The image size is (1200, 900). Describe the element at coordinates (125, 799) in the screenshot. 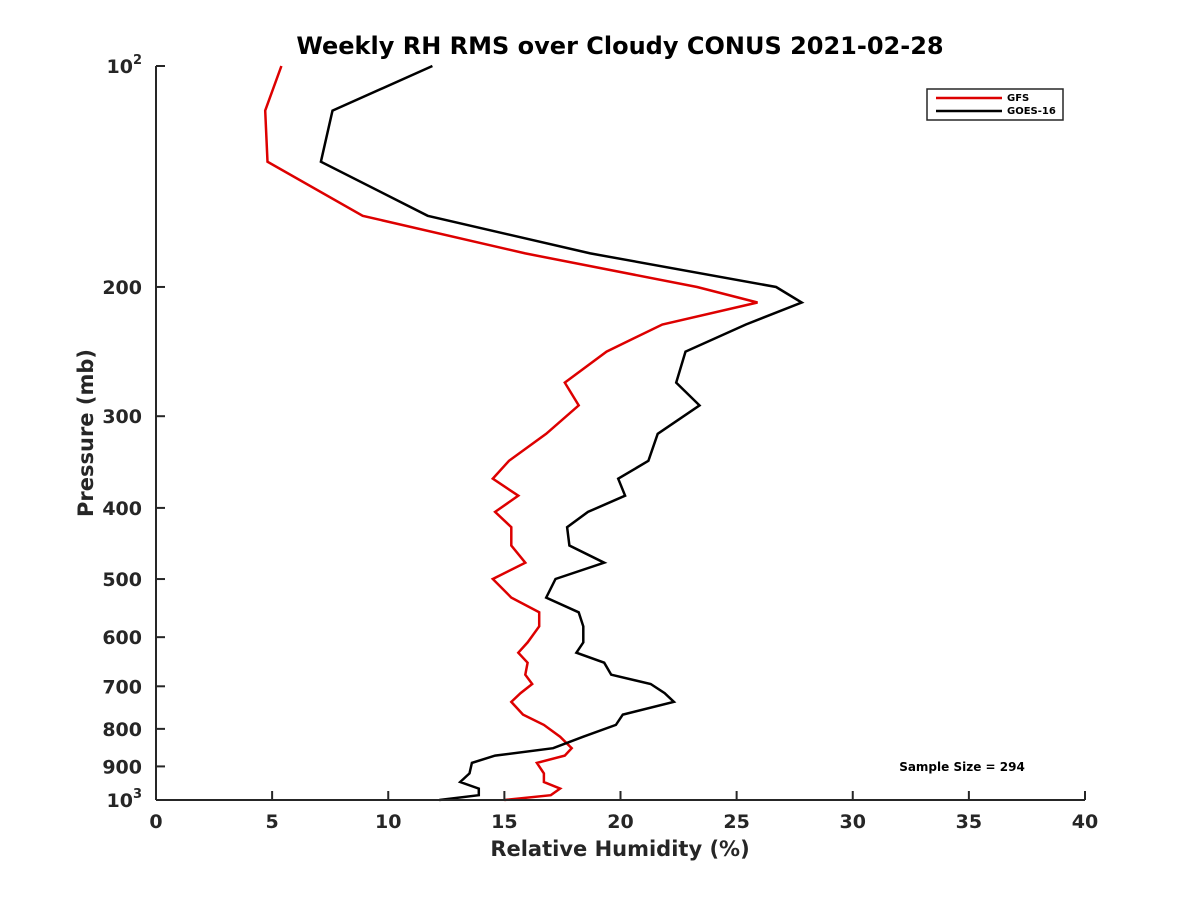

I see `y-tick-label: 10³` at that location.